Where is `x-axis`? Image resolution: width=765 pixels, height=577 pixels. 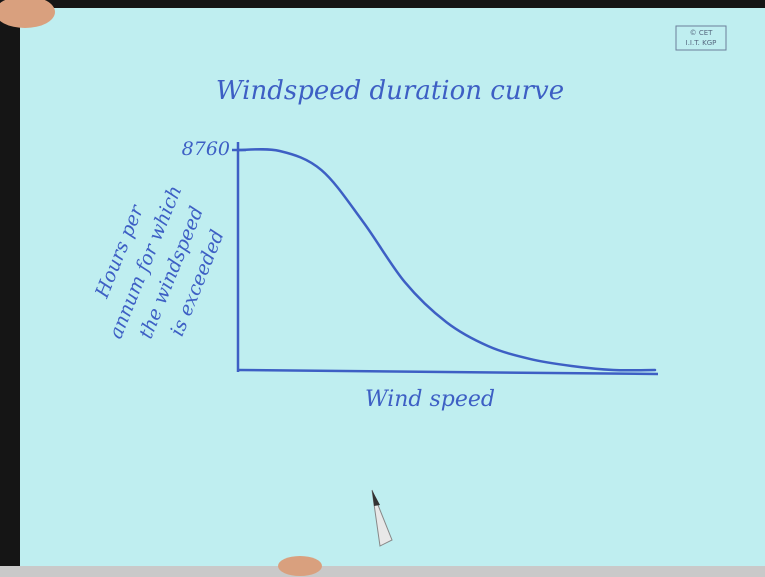
x-axis is located at coordinates (448, 372).